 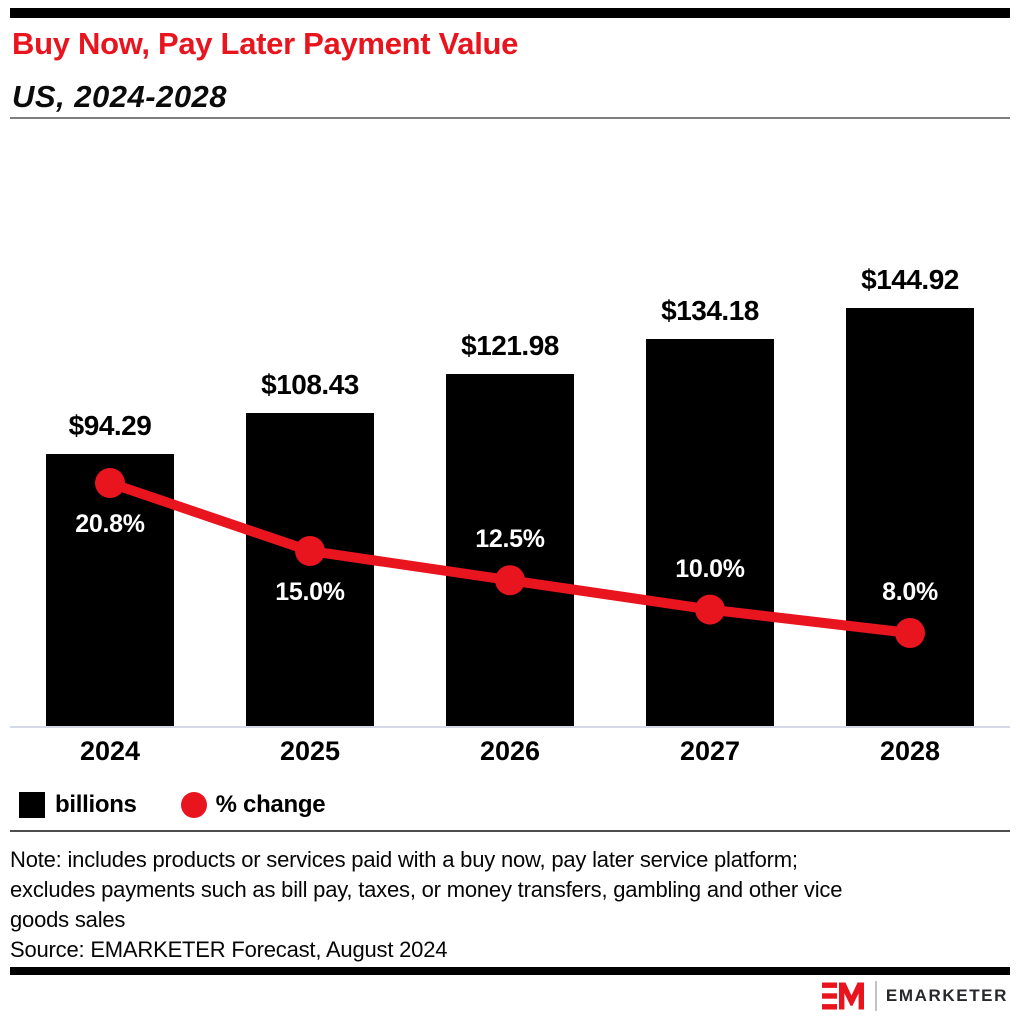 I want to click on bar-2025, so click(x=310, y=569).